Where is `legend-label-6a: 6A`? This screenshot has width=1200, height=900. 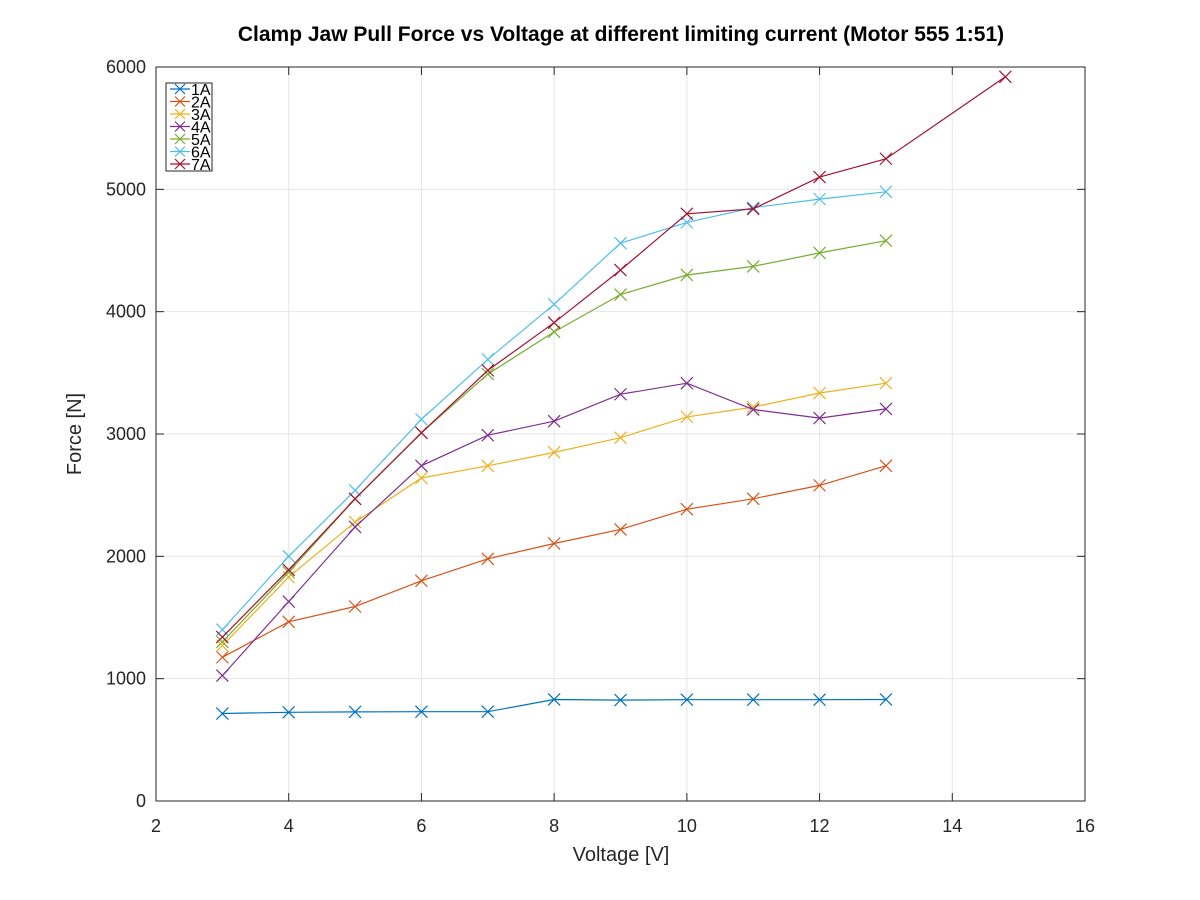 legend-label-6a: 6A is located at coordinates (201, 153).